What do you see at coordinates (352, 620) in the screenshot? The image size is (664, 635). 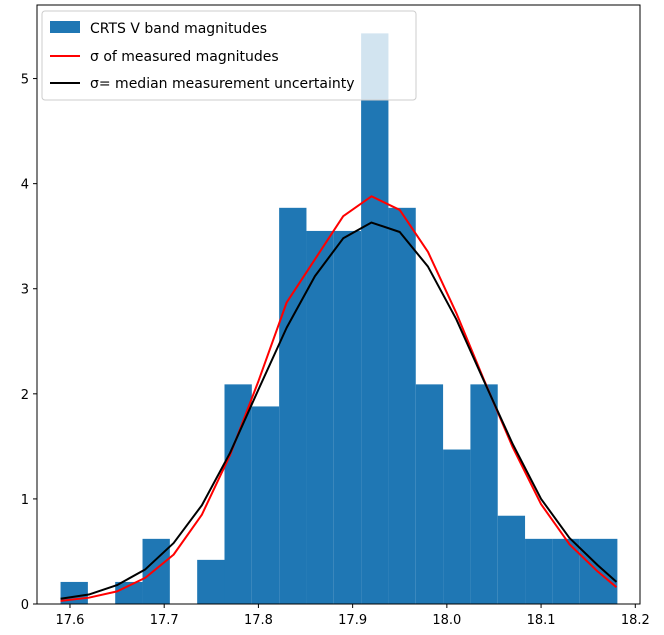 I see `x-tick-label: 17.9` at bounding box center [352, 620].